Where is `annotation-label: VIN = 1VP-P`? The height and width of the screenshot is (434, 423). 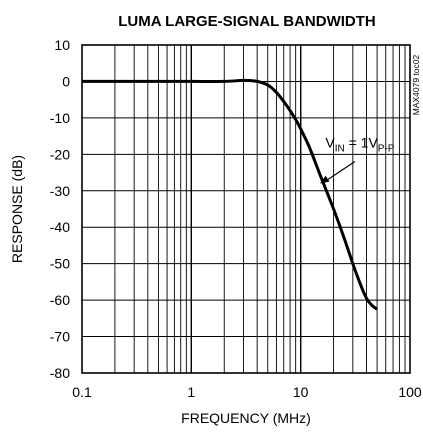 annotation-label: VIN = 1VP-P is located at coordinates (359, 144).